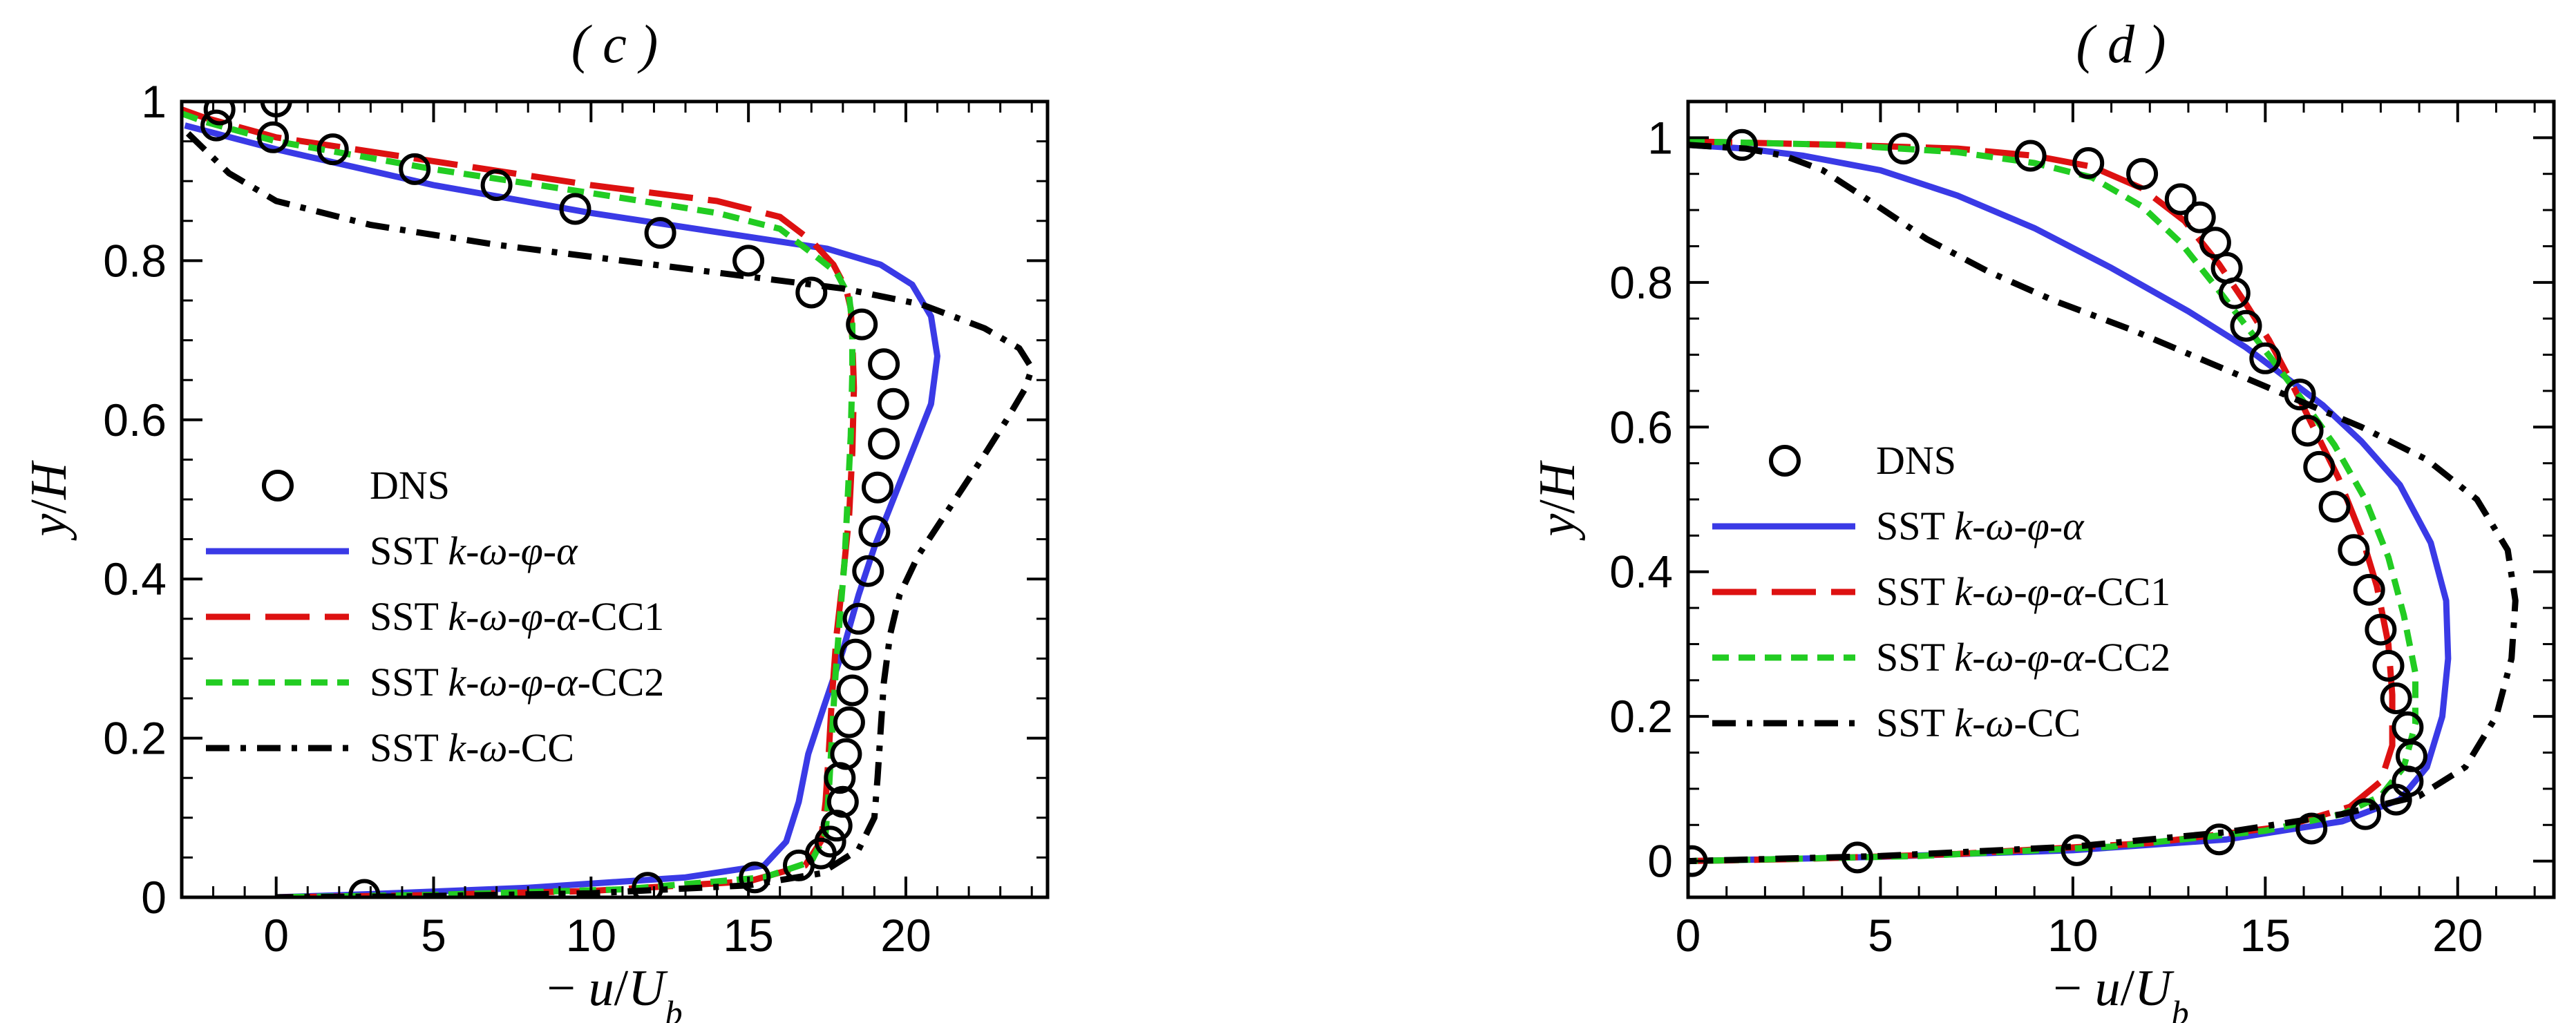 The image size is (2576, 1023). What do you see at coordinates (1641, 716) in the screenshot?
I see `y-tick-label: 0.2` at bounding box center [1641, 716].